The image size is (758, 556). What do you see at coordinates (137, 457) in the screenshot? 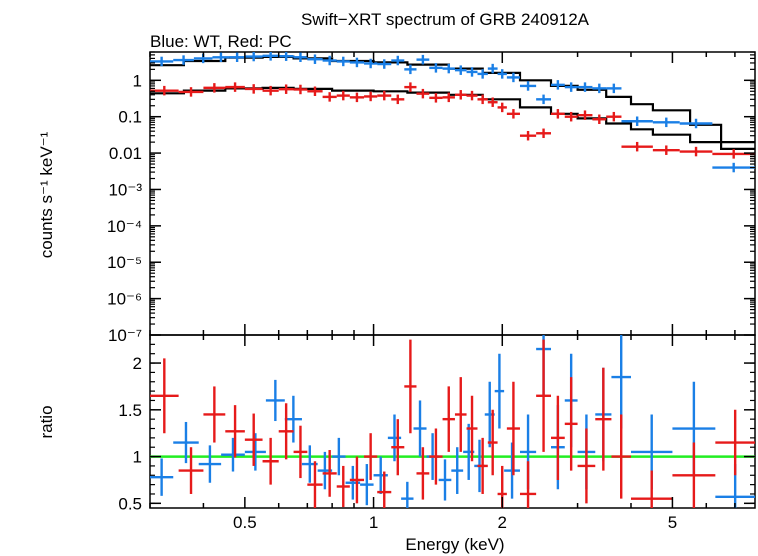
I see `ratio-tick-label: 1` at bounding box center [137, 457].